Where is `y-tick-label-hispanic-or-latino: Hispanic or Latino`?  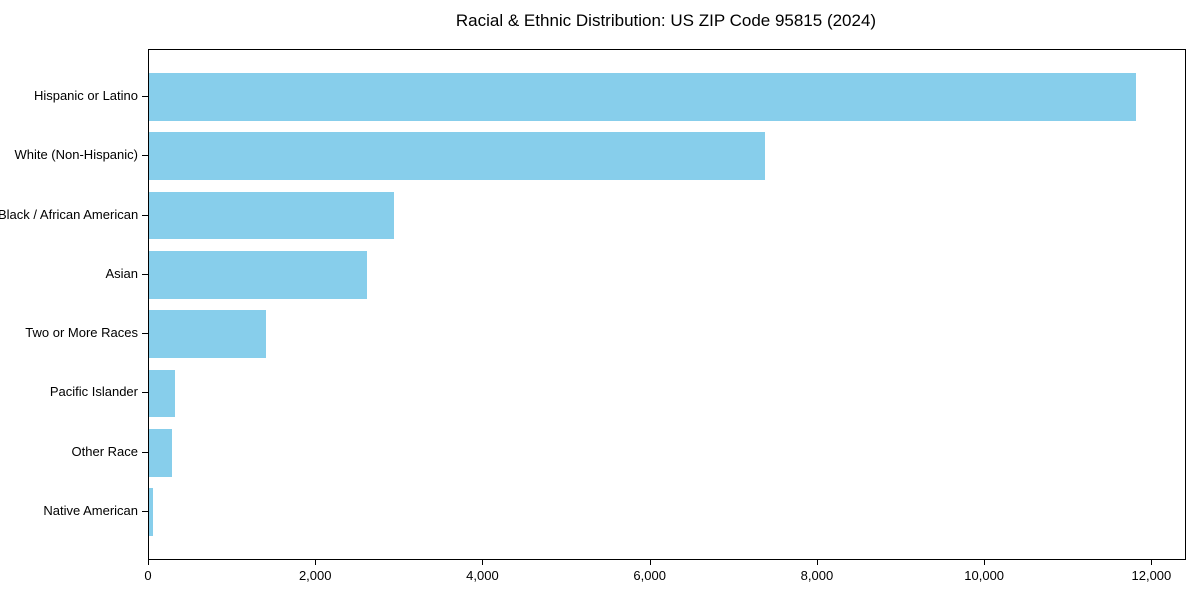
y-tick-label-hispanic-or-latino: Hispanic or Latino is located at coordinates (85, 95).